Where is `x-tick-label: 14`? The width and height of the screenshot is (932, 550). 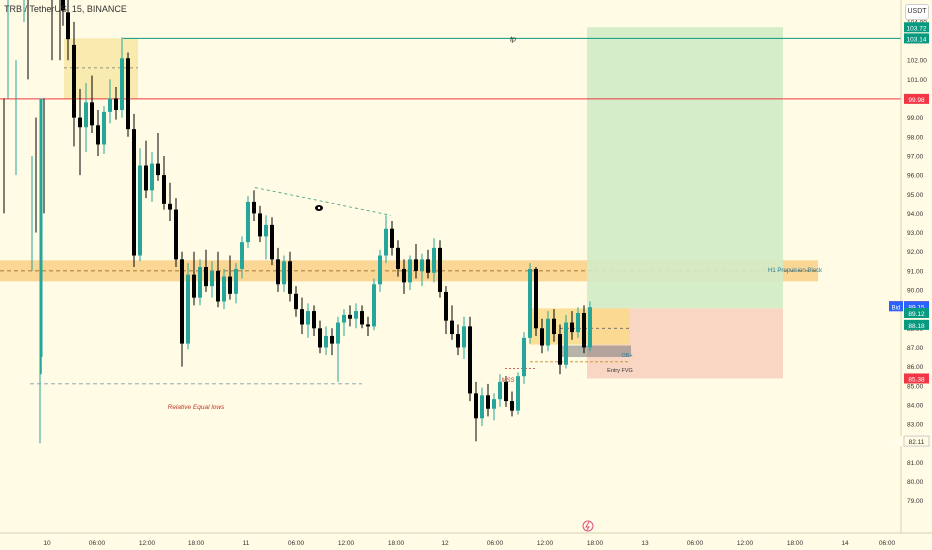
x-tick-label: 14 is located at coordinates (845, 543).